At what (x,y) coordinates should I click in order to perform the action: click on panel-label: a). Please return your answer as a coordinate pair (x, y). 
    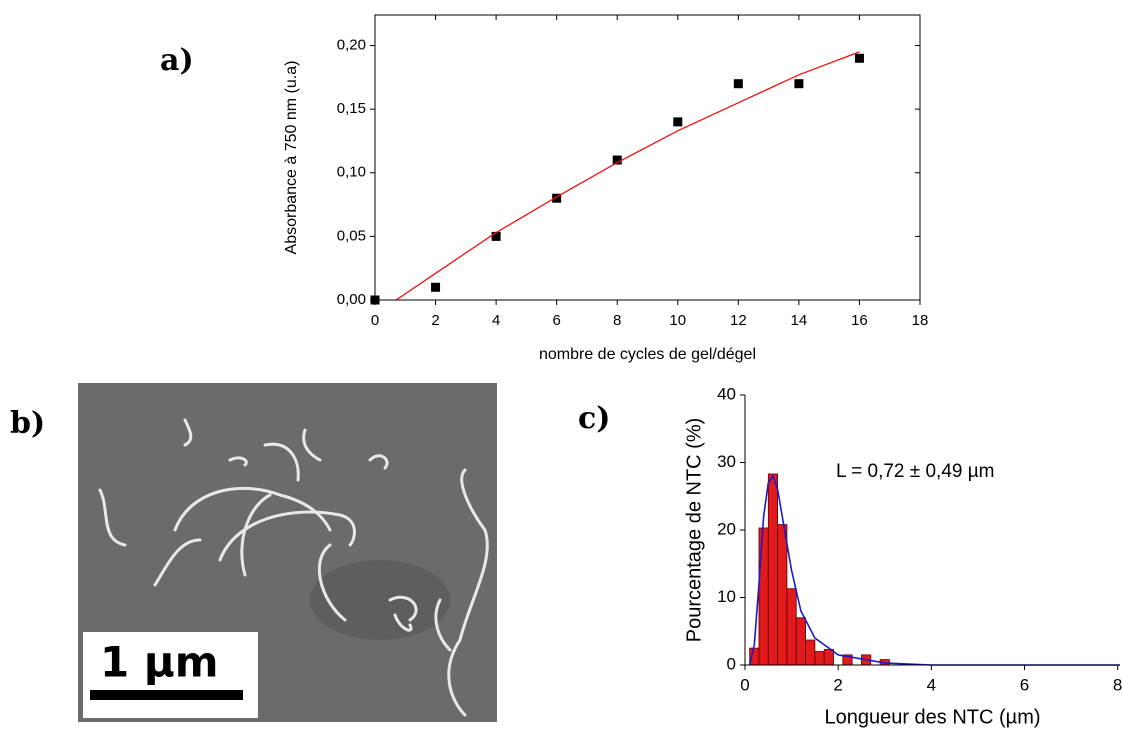
    Looking at the image, I should click on (177, 60).